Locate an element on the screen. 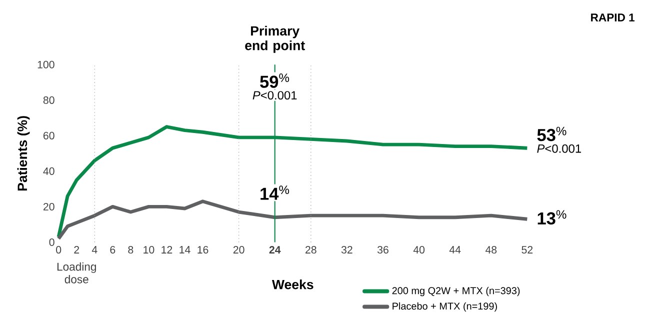 The image size is (650, 331). x-tick-label: 32 is located at coordinates (346, 250).